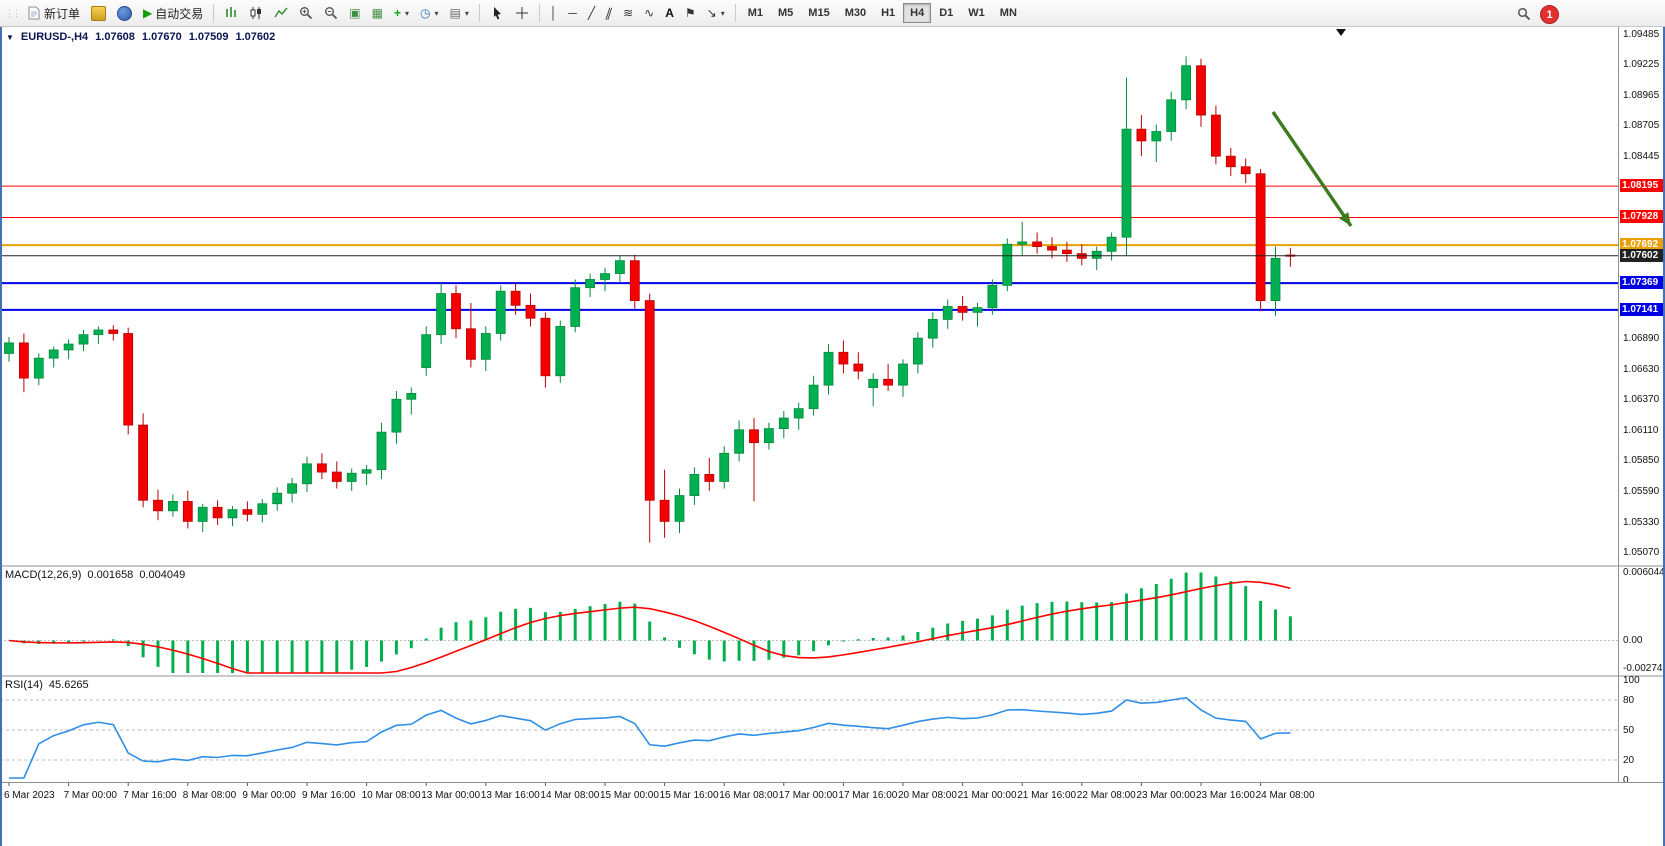 This screenshot has height=846, width=1665. I want to click on arrows-button: ↘ ▾, so click(716, 13).